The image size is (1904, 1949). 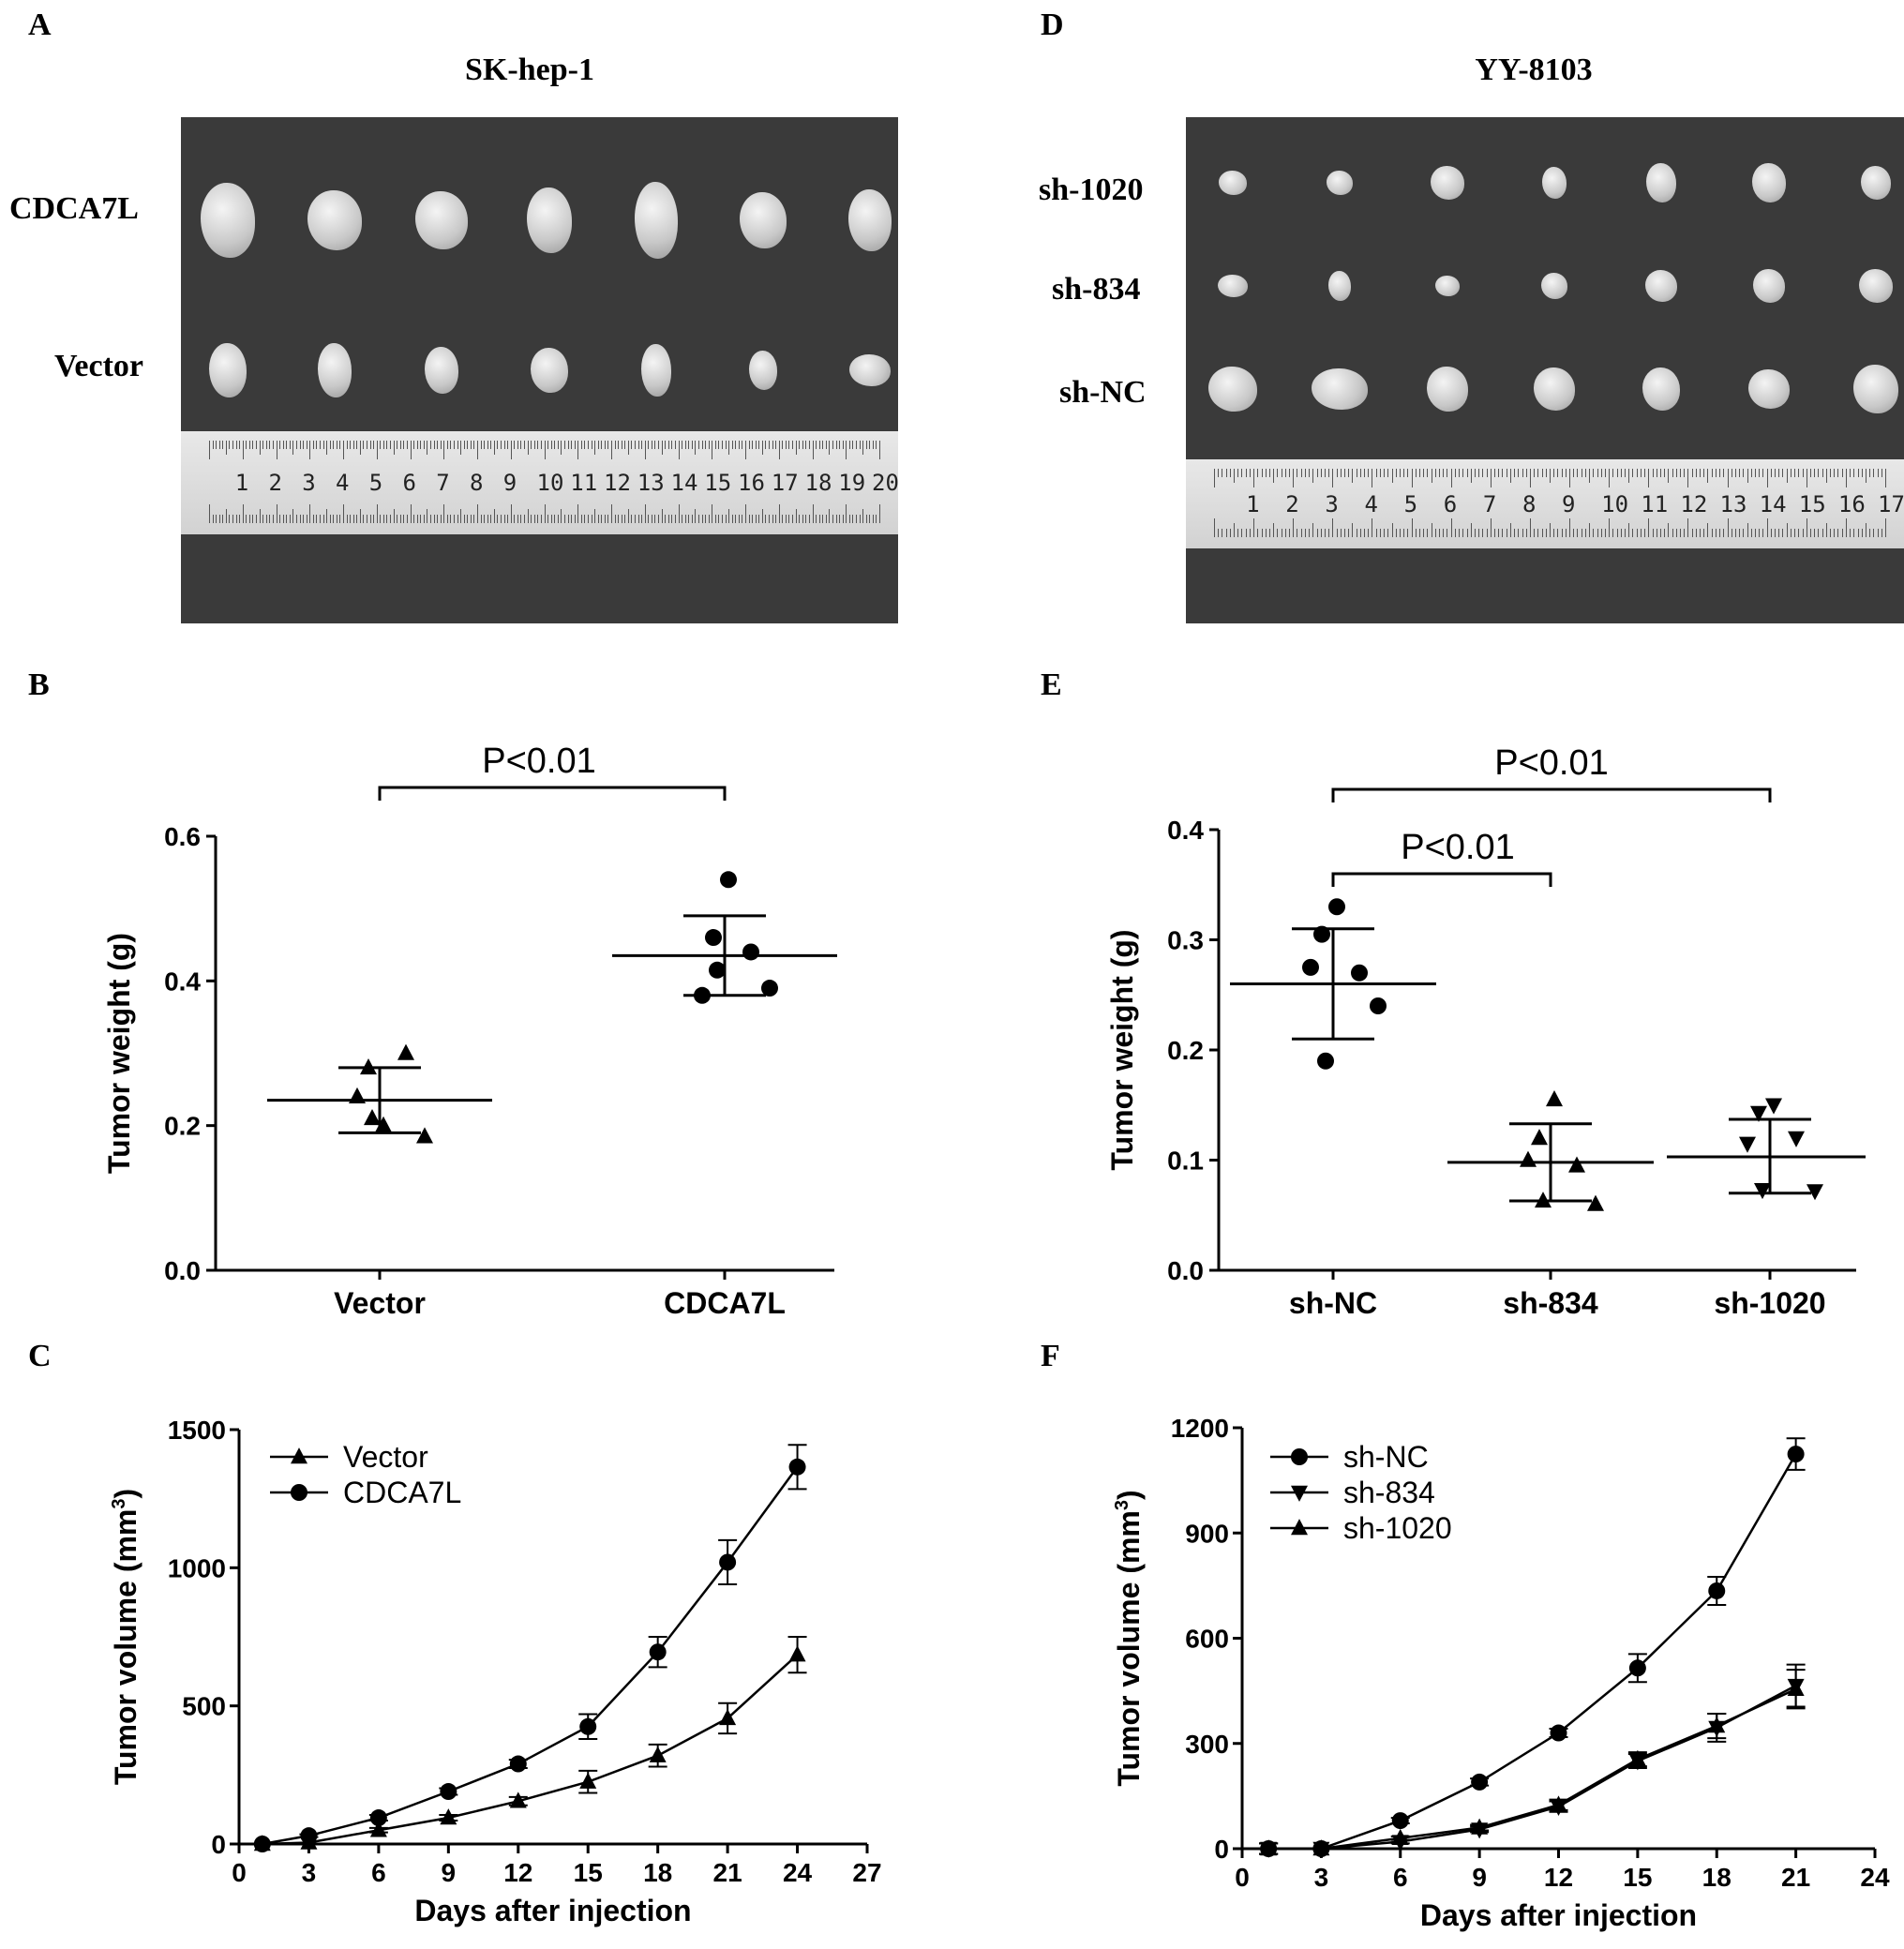 I want to click on legend-label: CDCA7L, so click(x=402, y=1493).